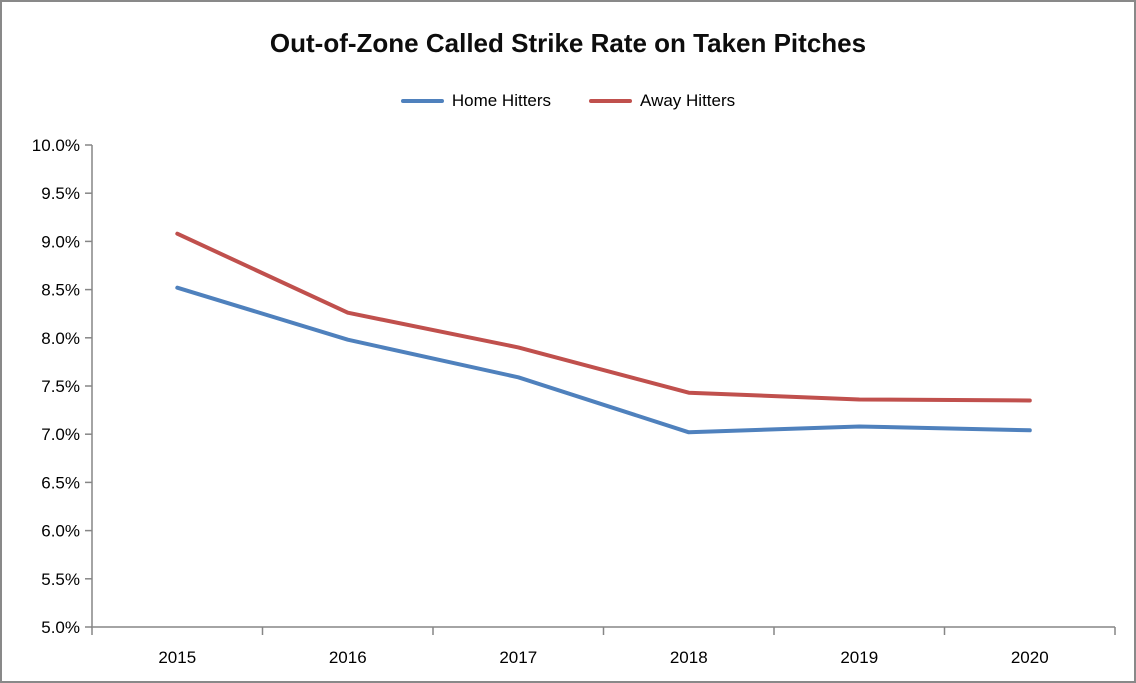  Describe the element at coordinates (518, 657) in the screenshot. I see `x-tick-label: 2017` at that location.